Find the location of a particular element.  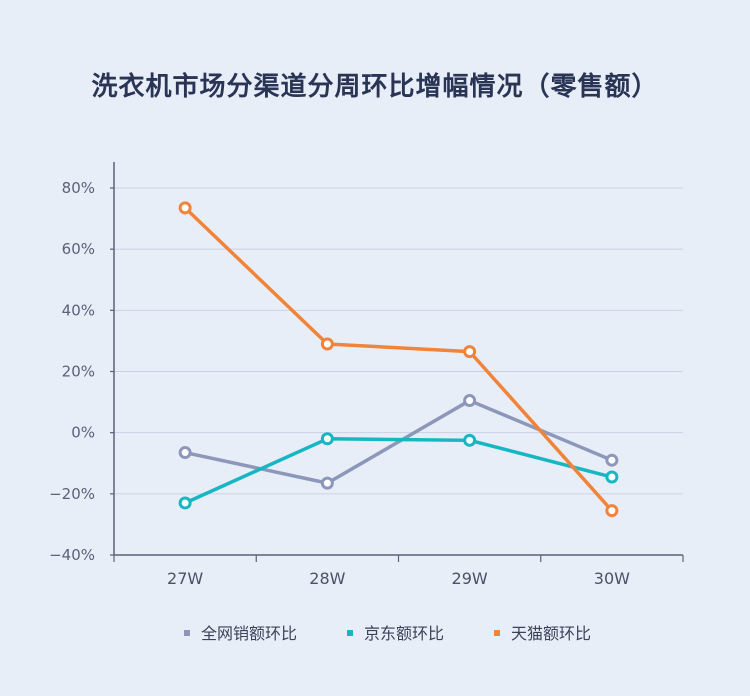

y-tick-label: −20% is located at coordinates (72, 494).